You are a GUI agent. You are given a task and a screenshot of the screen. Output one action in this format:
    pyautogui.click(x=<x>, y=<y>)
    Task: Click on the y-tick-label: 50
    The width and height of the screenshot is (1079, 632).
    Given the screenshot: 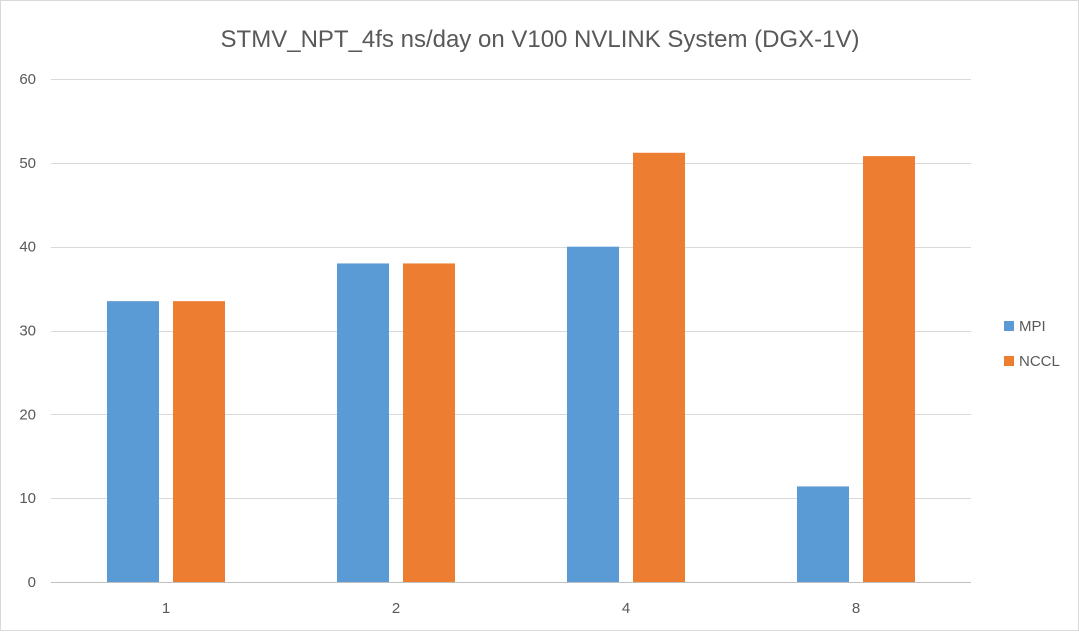 What is the action you would take?
    pyautogui.click(x=27, y=163)
    